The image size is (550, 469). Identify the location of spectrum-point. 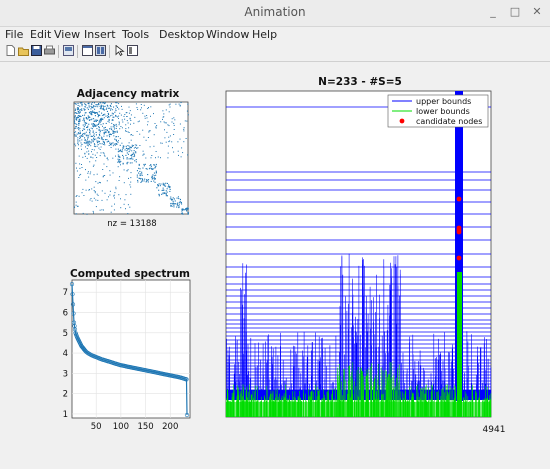
(72, 284).